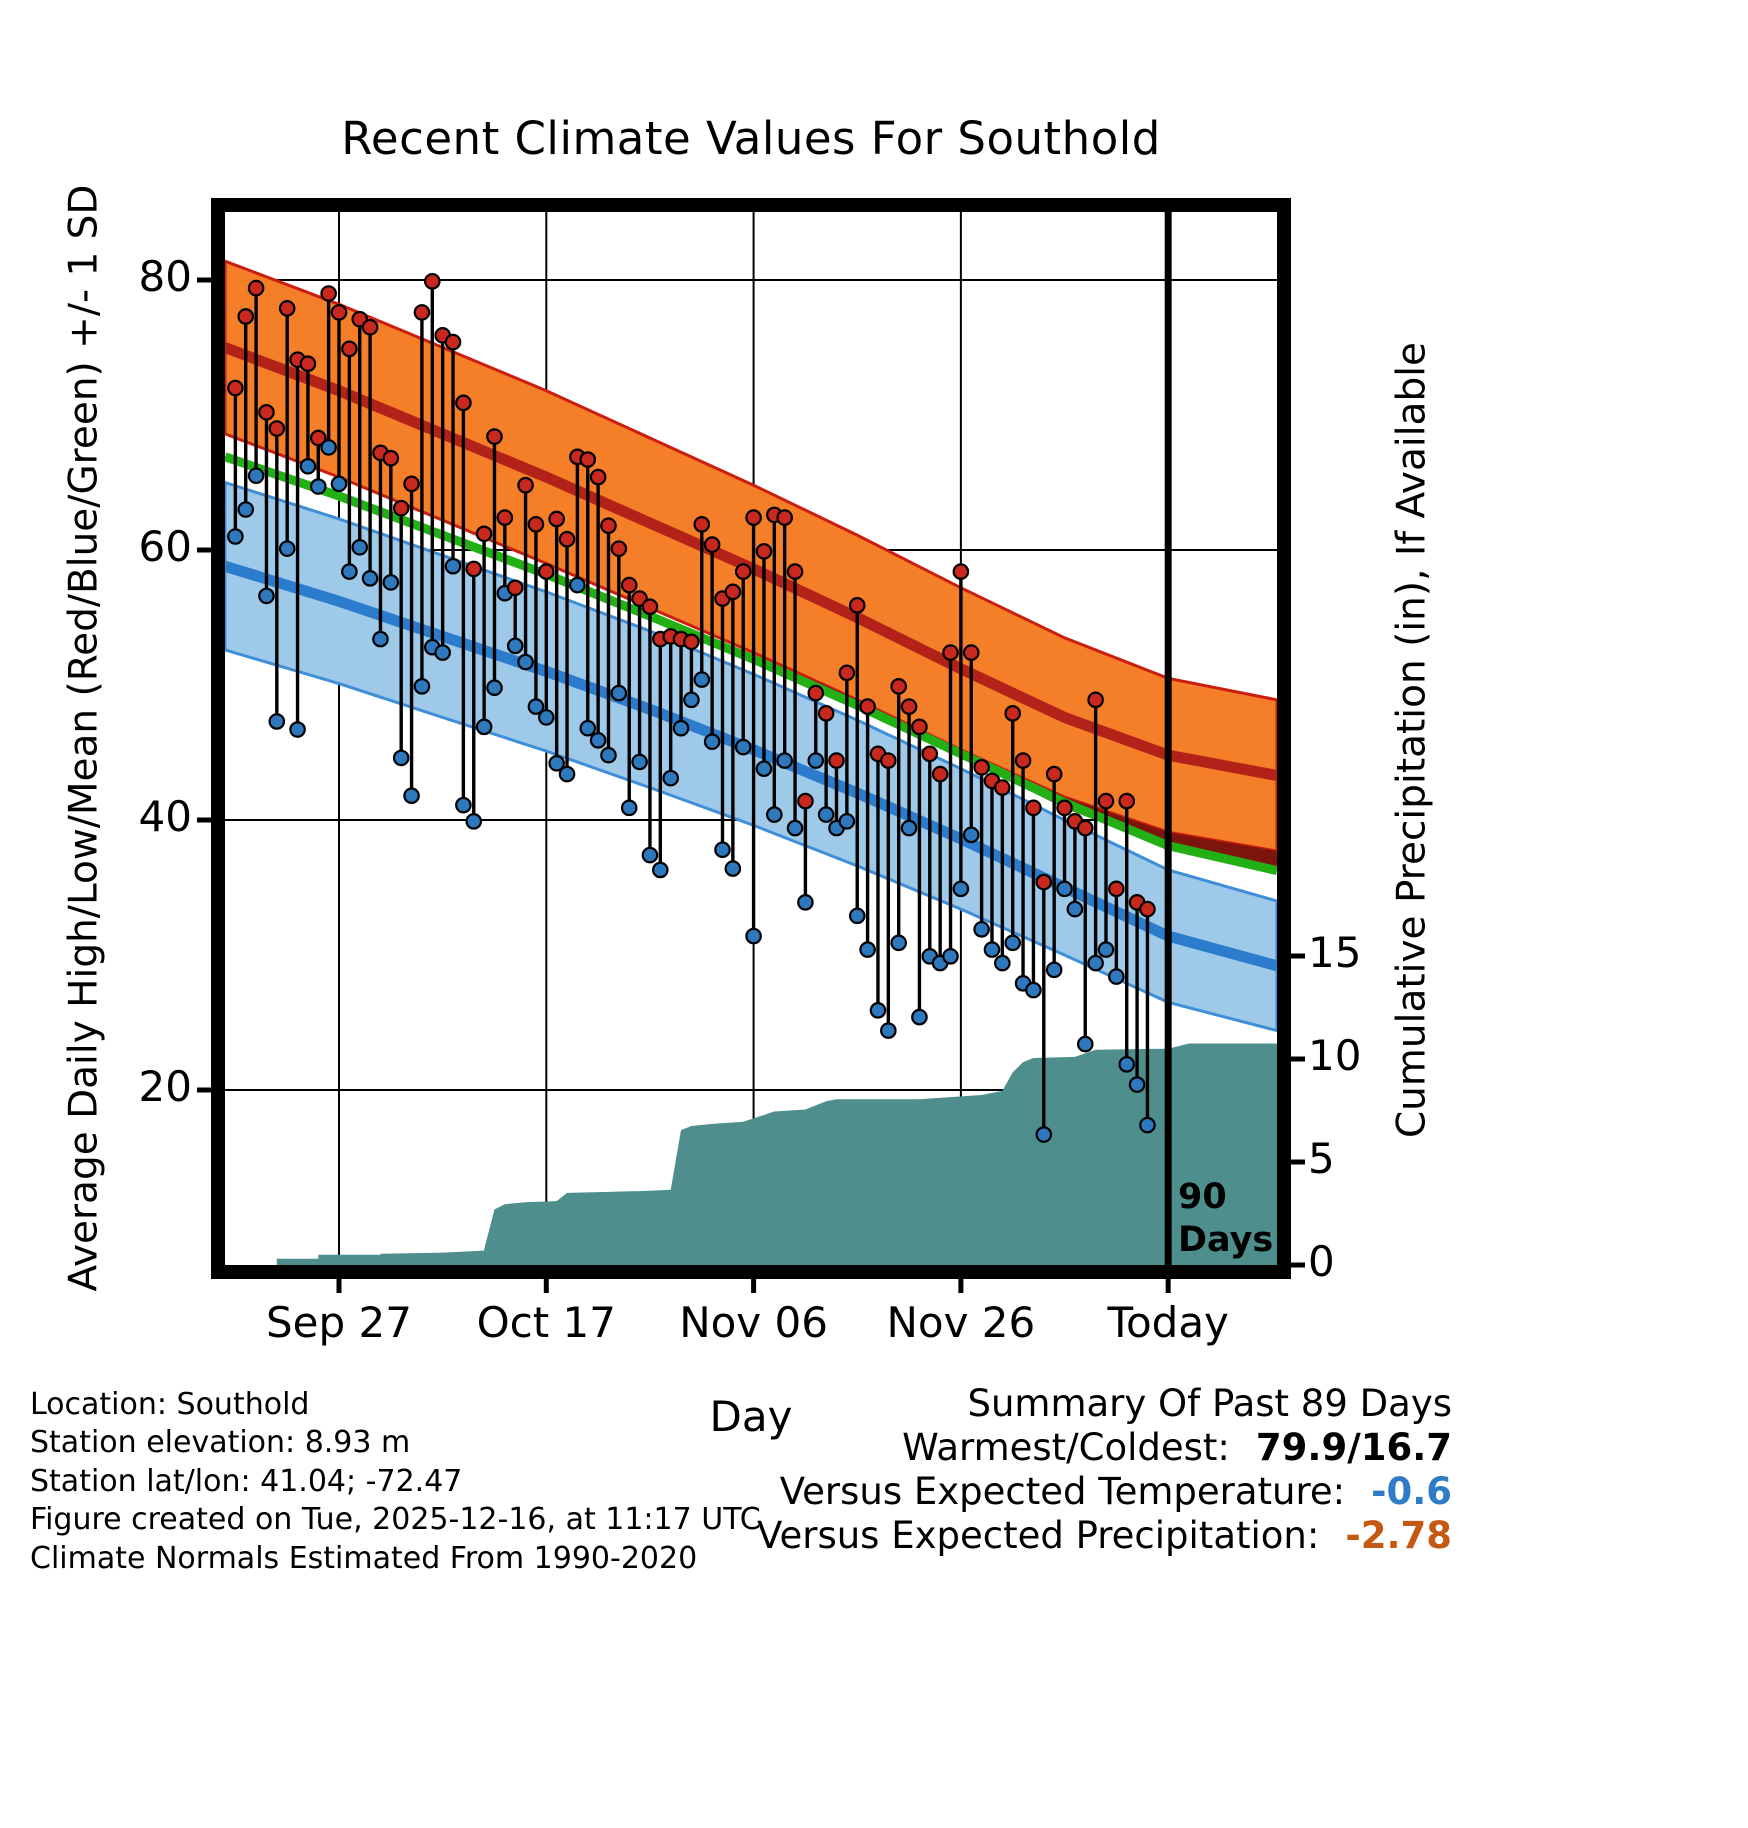 Image resolution: width=1748 pixels, height=1828 pixels. What do you see at coordinates (246, 1481) in the screenshot?
I see `station-latlon: Station lat/lon: 41.04; -72.47` at bounding box center [246, 1481].